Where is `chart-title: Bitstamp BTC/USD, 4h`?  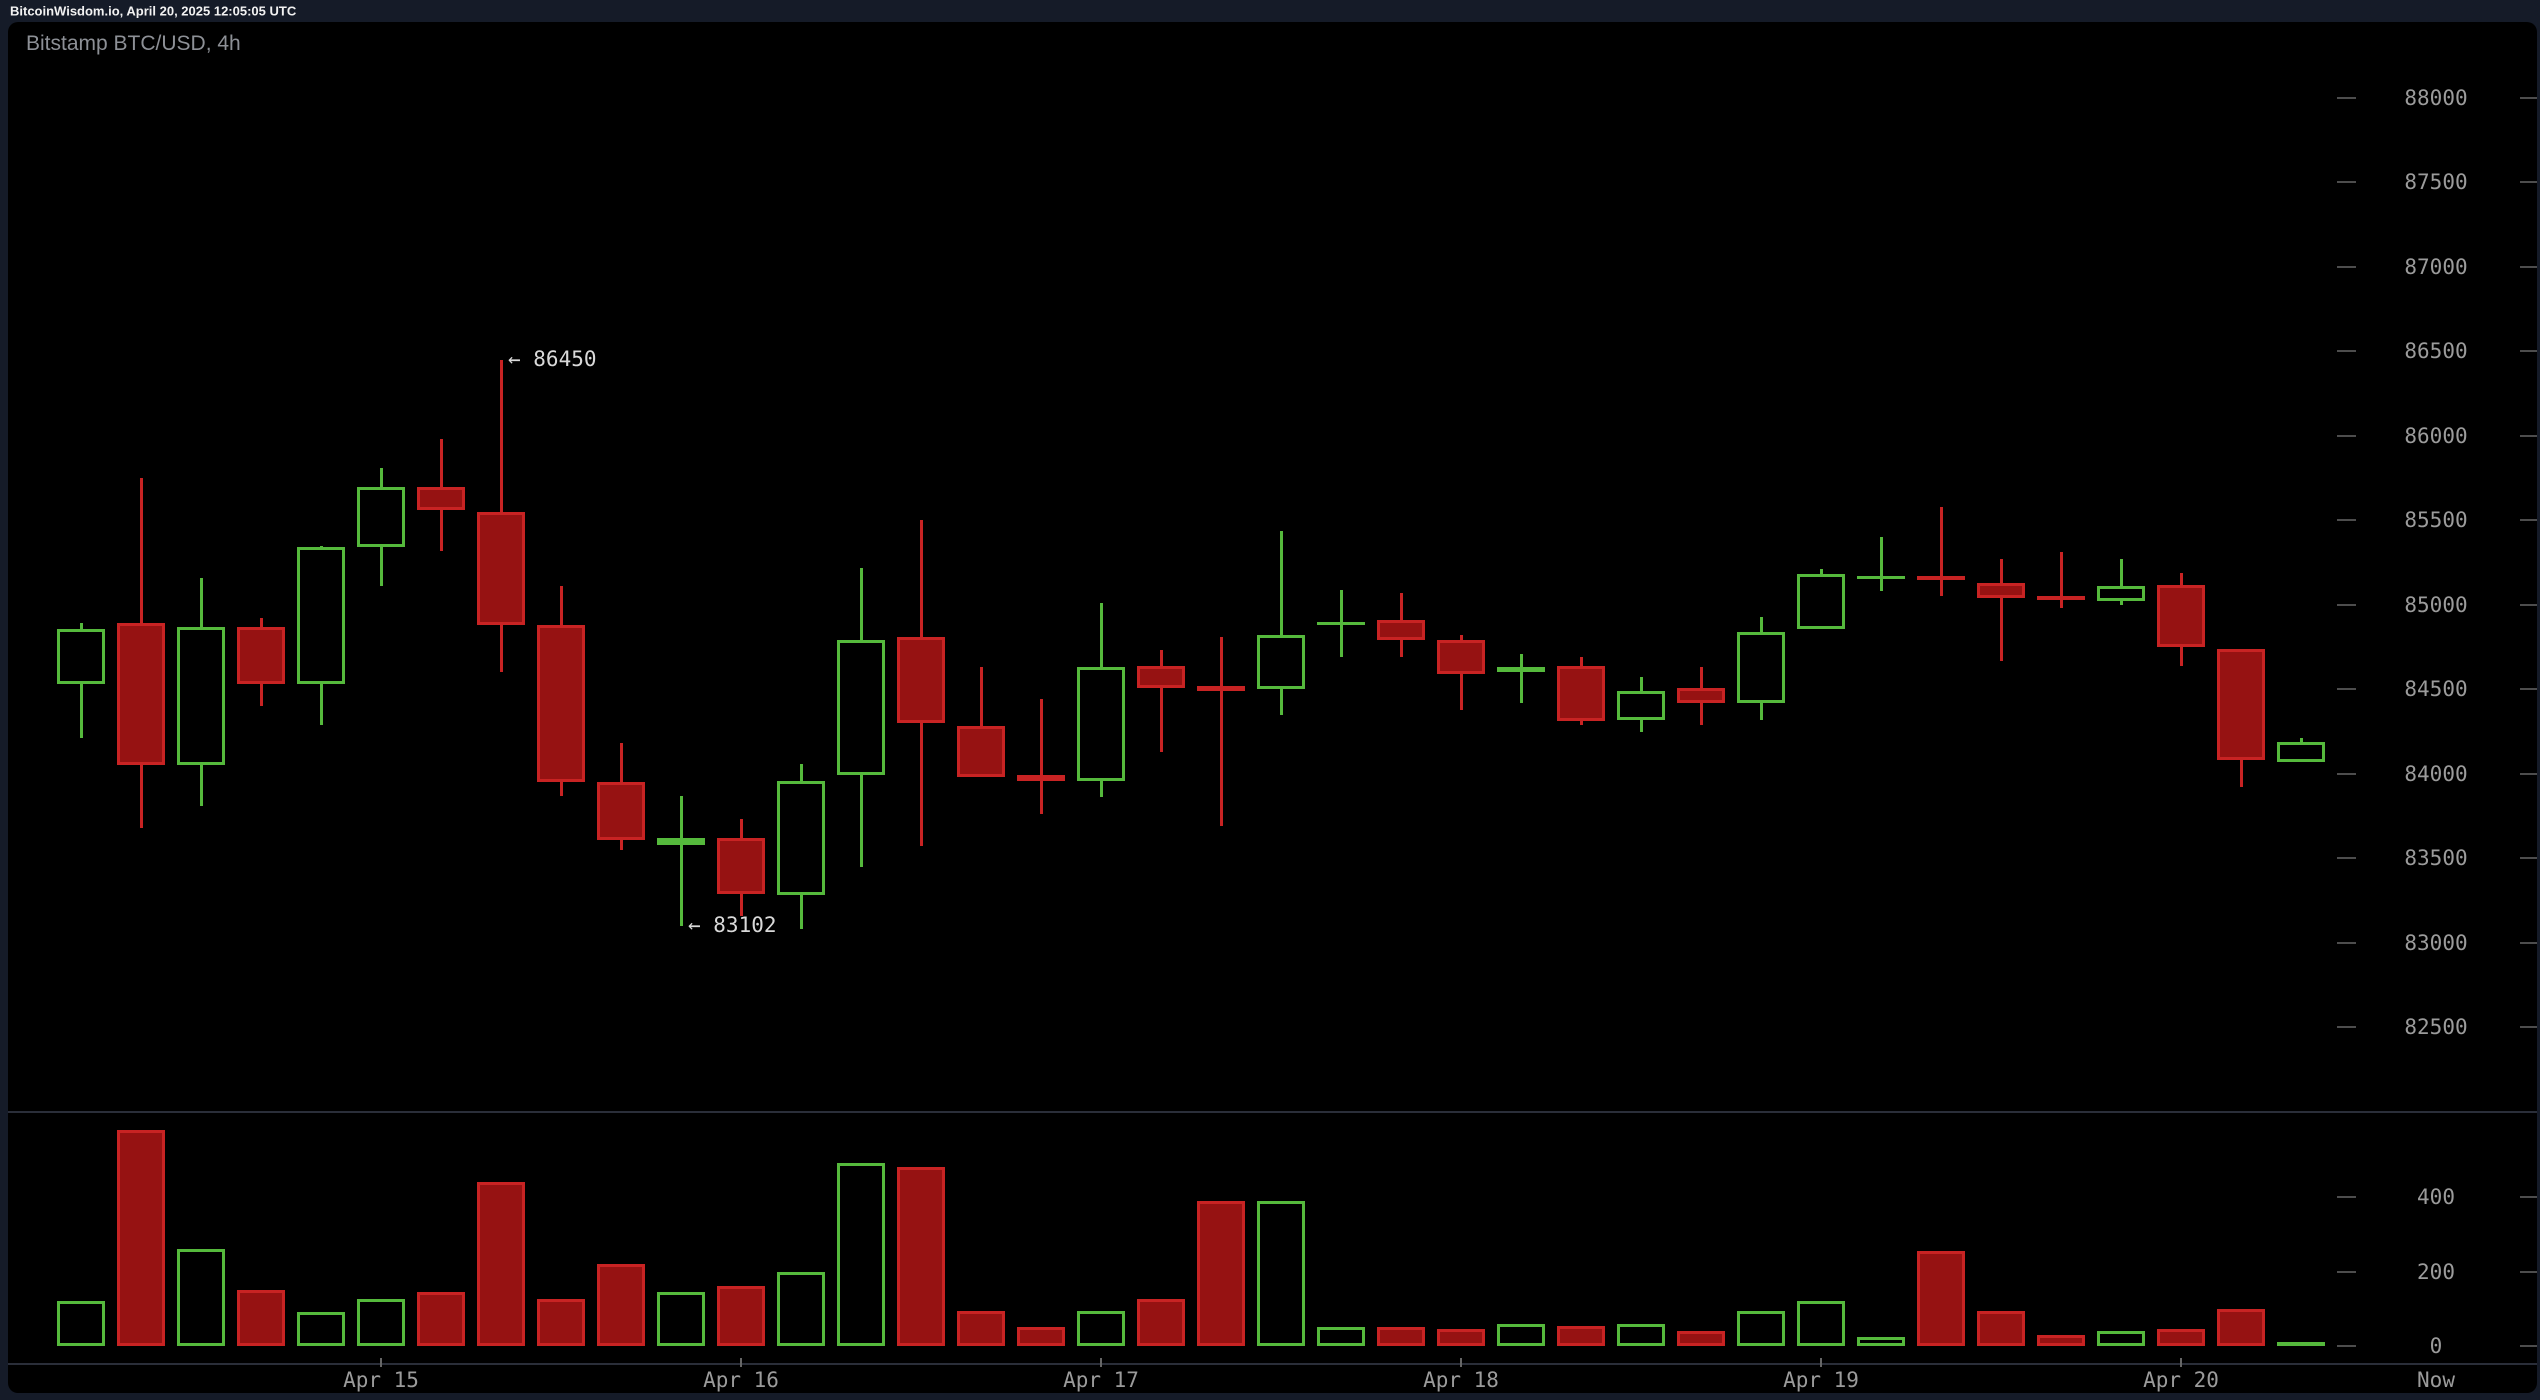 chart-title: Bitstamp BTC/USD, 4h is located at coordinates (133, 43).